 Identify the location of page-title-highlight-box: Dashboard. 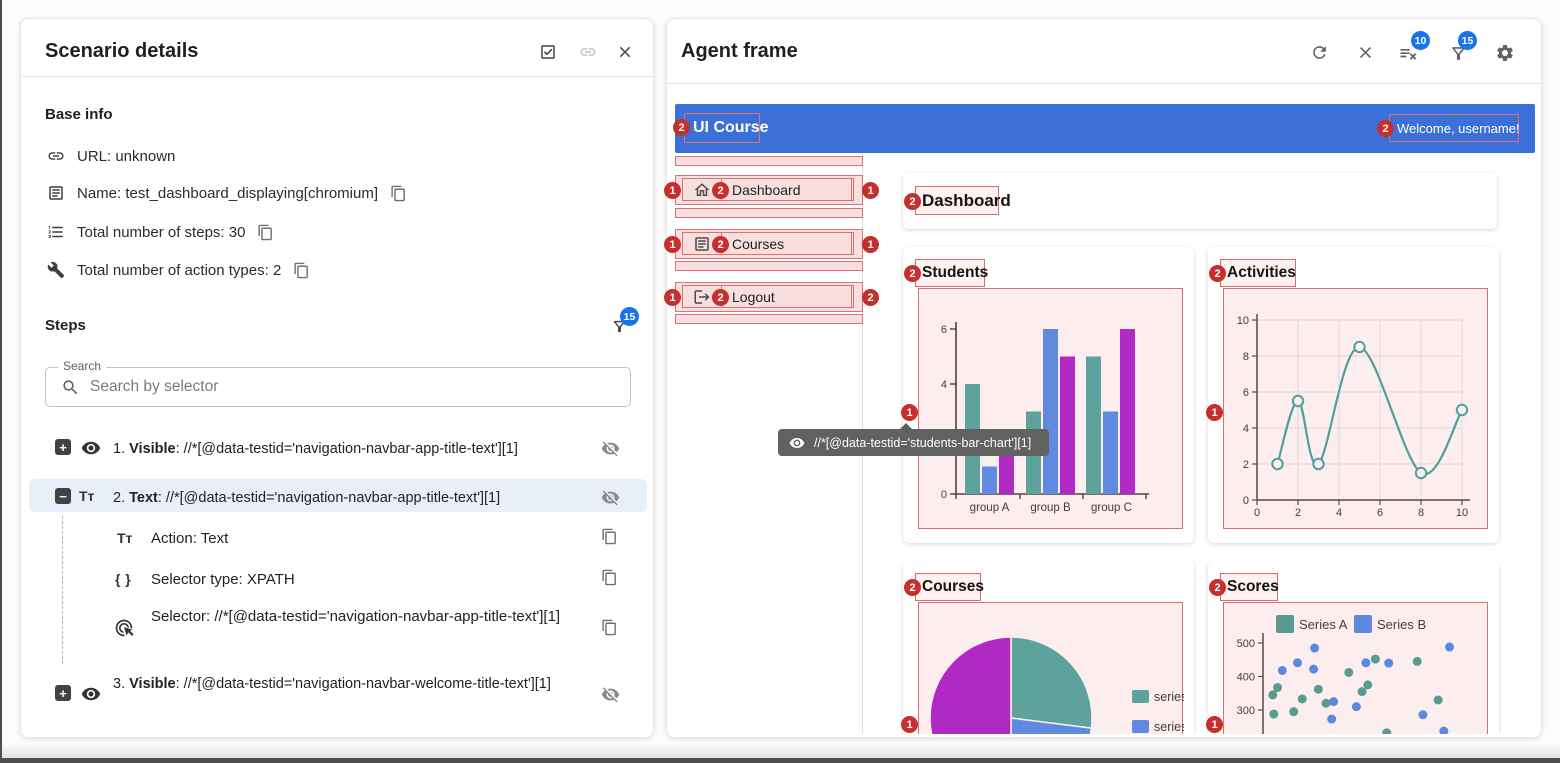
(963, 200).